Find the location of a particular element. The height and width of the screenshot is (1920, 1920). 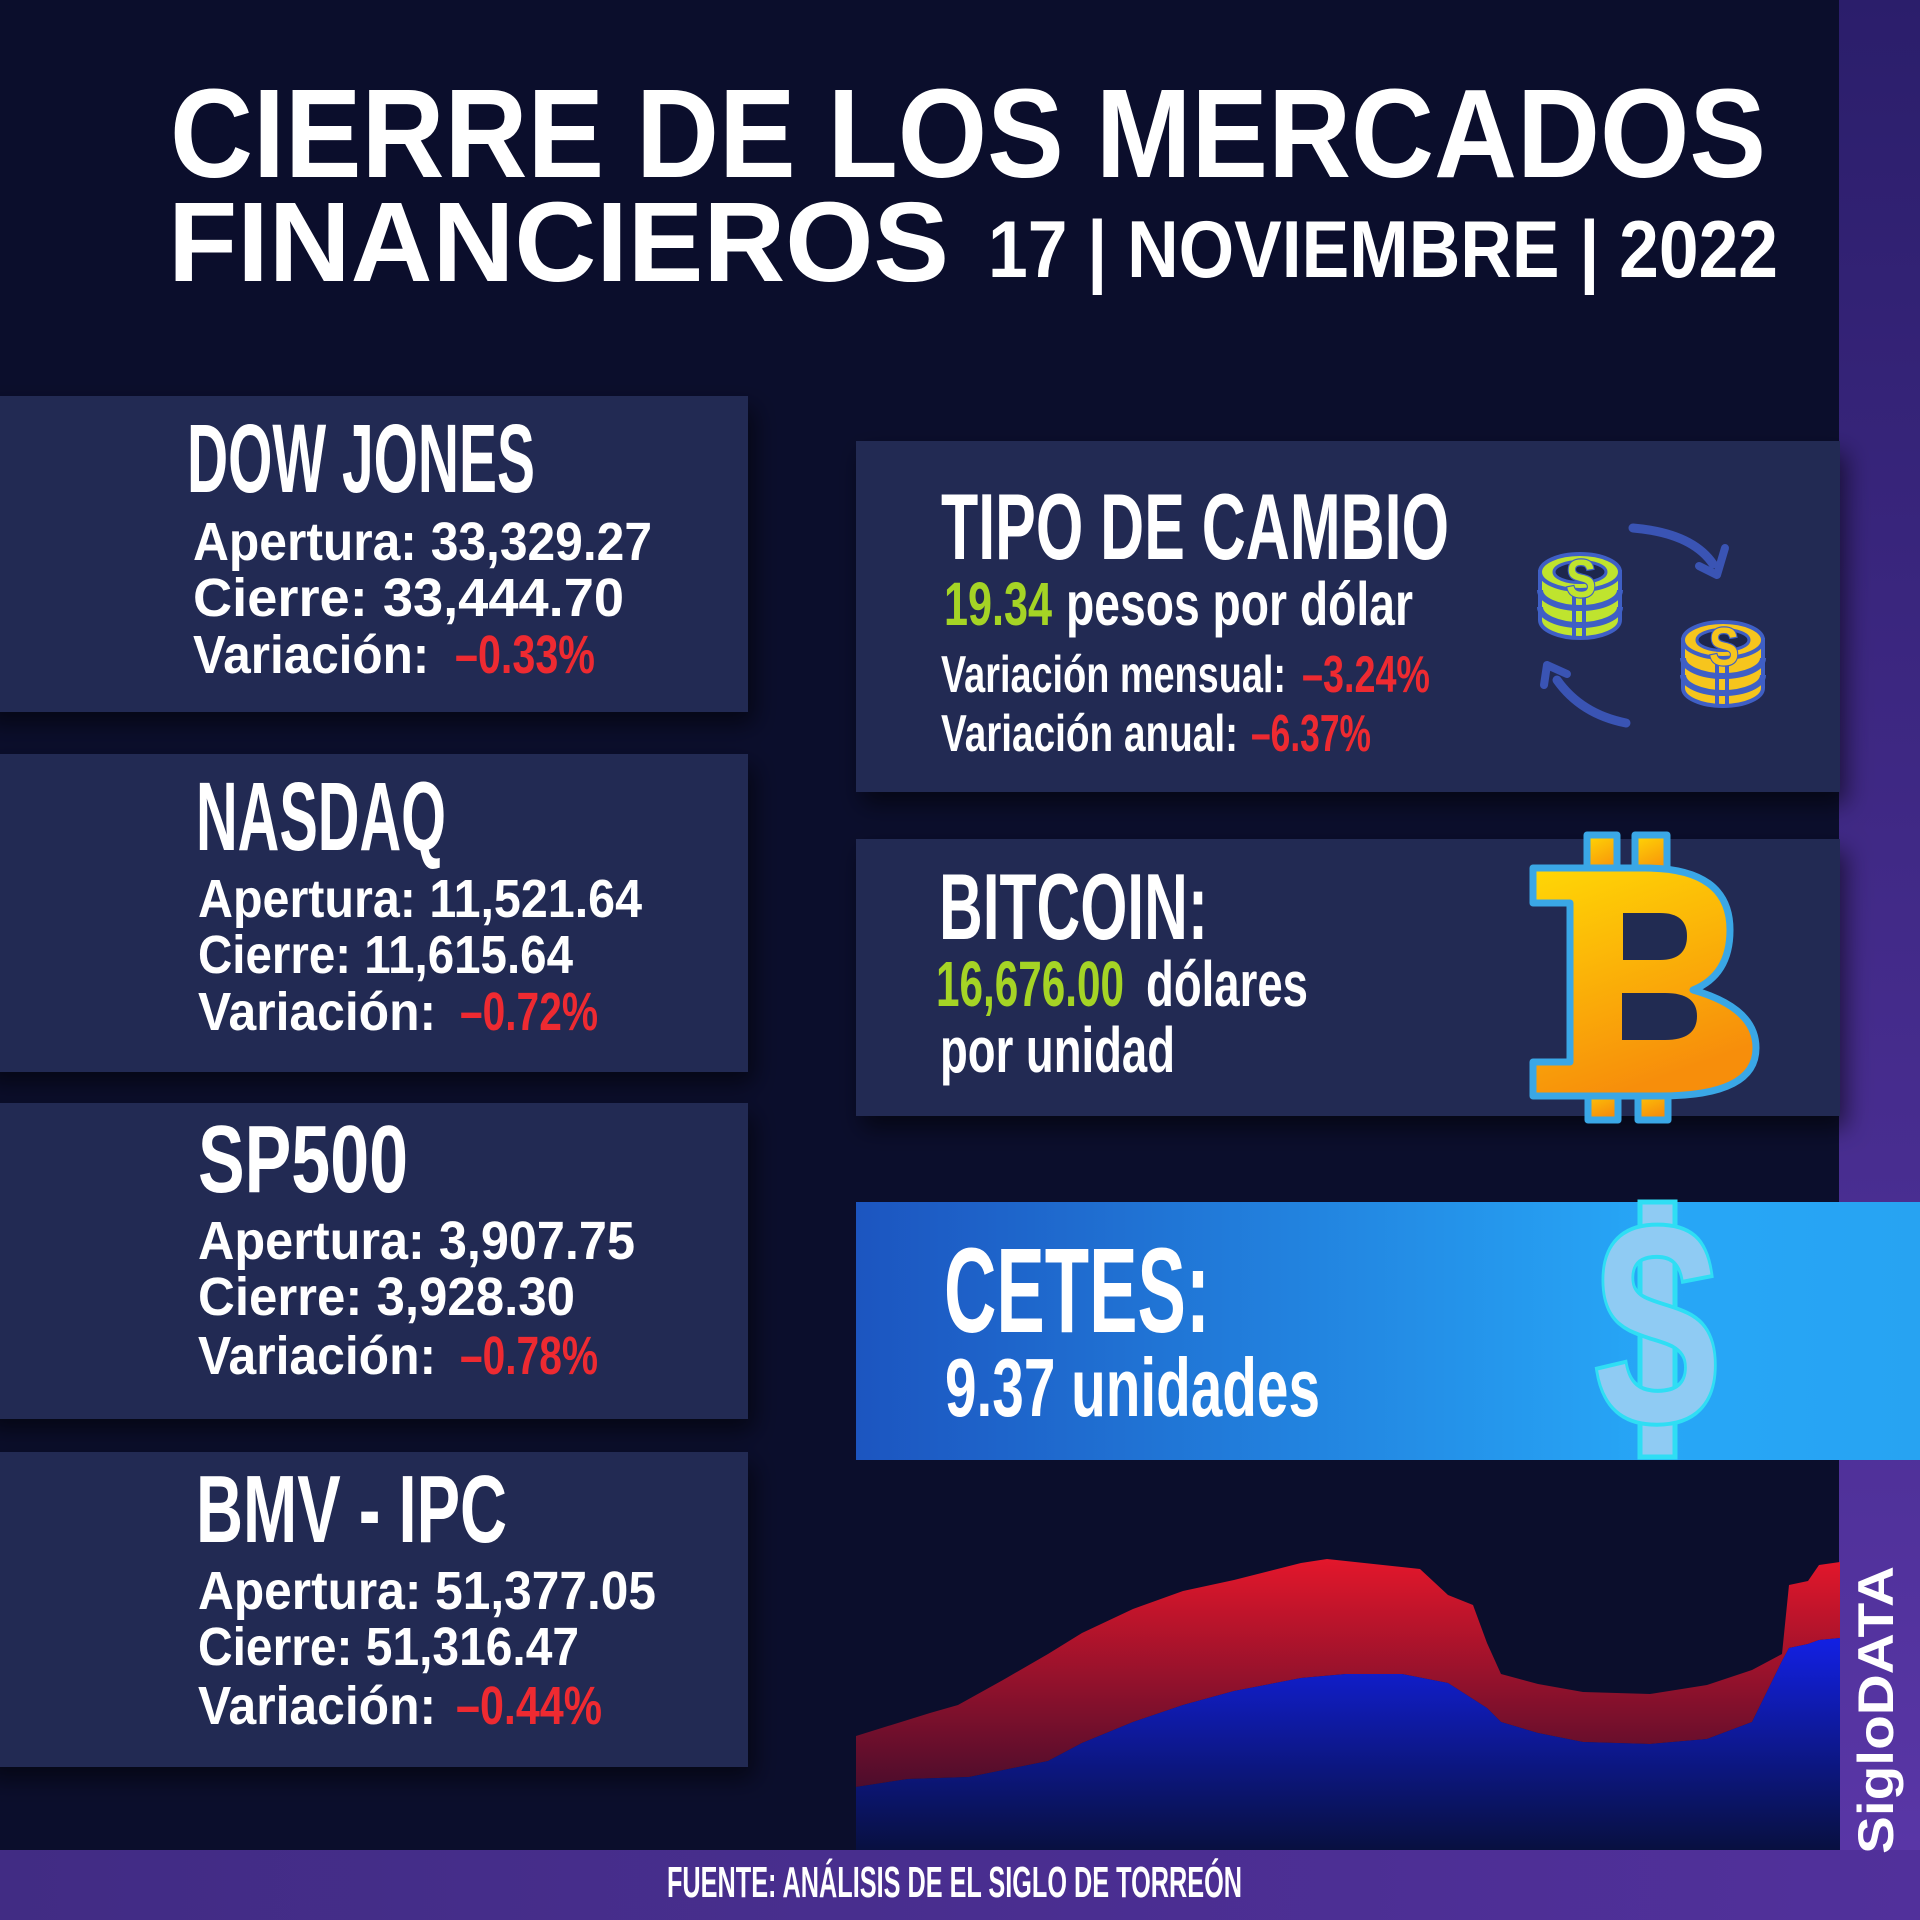

svg-text: Apertura: 3,907.75 is located at coordinates (416, 1241).